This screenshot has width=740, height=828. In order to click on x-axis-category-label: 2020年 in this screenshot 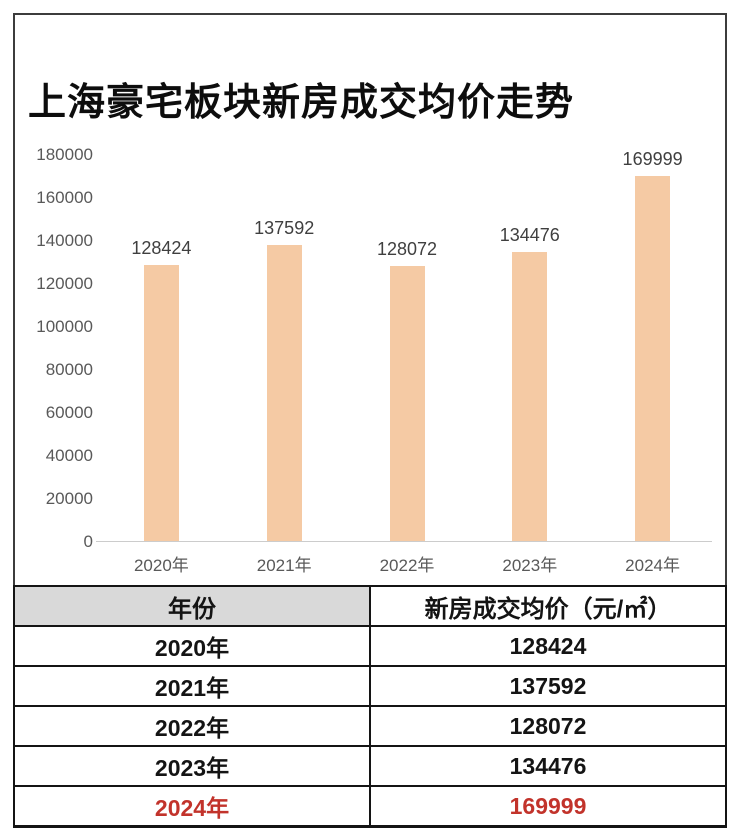, I will do `click(161, 565)`.